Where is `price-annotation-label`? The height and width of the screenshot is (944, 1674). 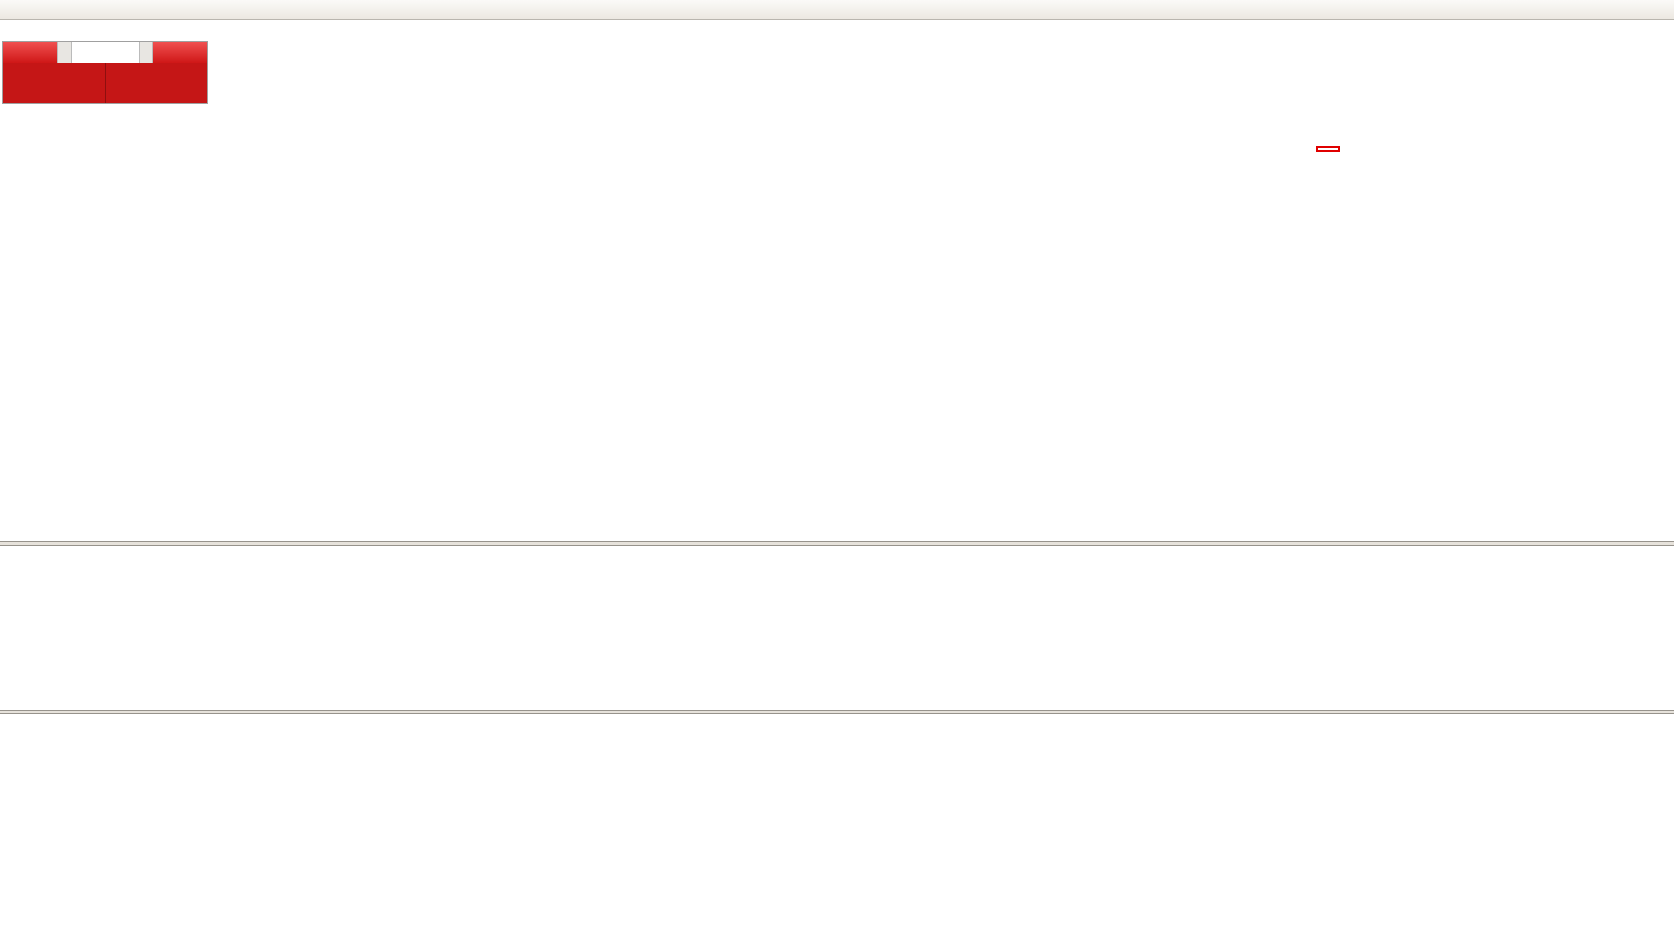 price-annotation-label is located at coordinates (1328, 149).